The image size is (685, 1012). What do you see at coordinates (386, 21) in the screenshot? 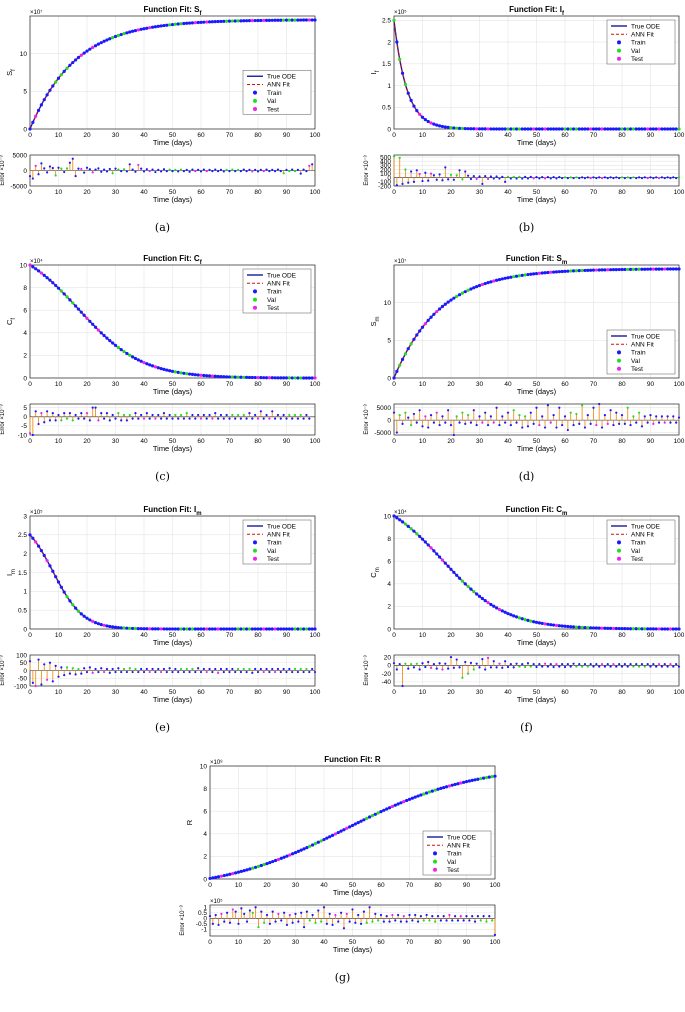
I see `y-tick-label-b: 2.5` at bounding box center [386, 21].